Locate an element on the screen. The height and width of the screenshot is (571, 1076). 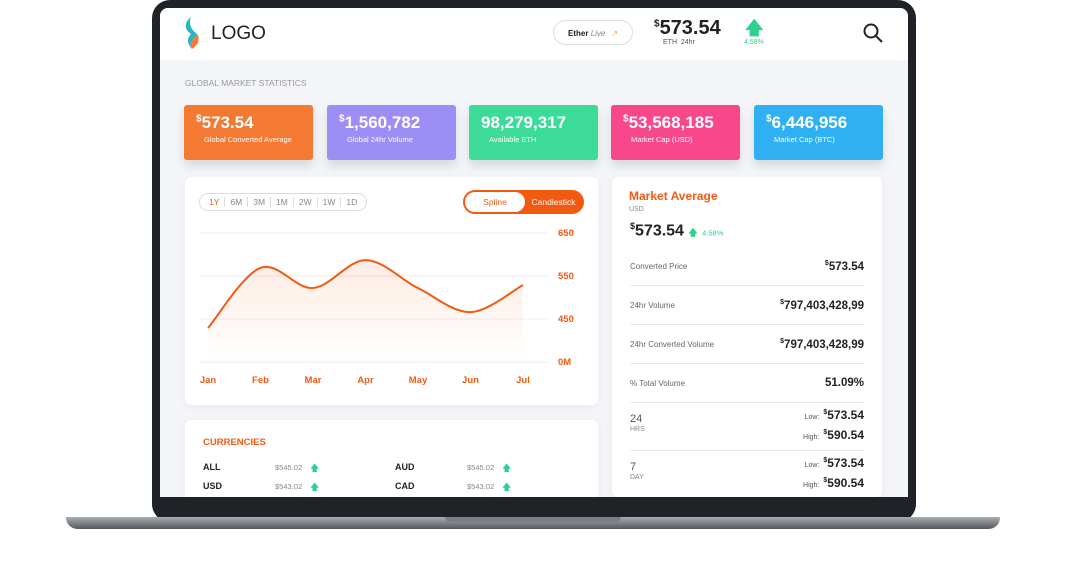
period: 24hr is located at coordinates (687, 42).